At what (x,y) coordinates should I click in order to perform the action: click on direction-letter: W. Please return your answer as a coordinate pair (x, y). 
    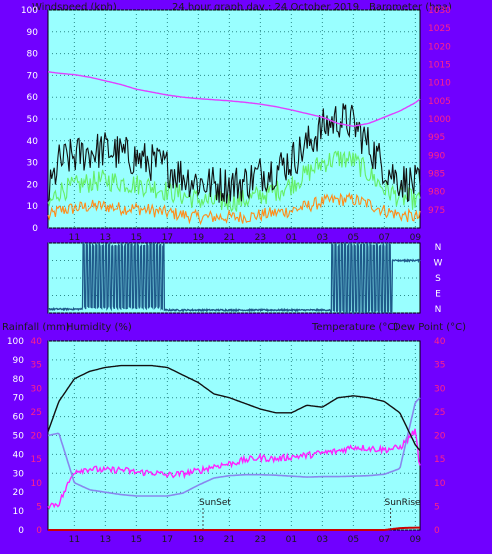
    Looking at the image, I should click on (438, 264).